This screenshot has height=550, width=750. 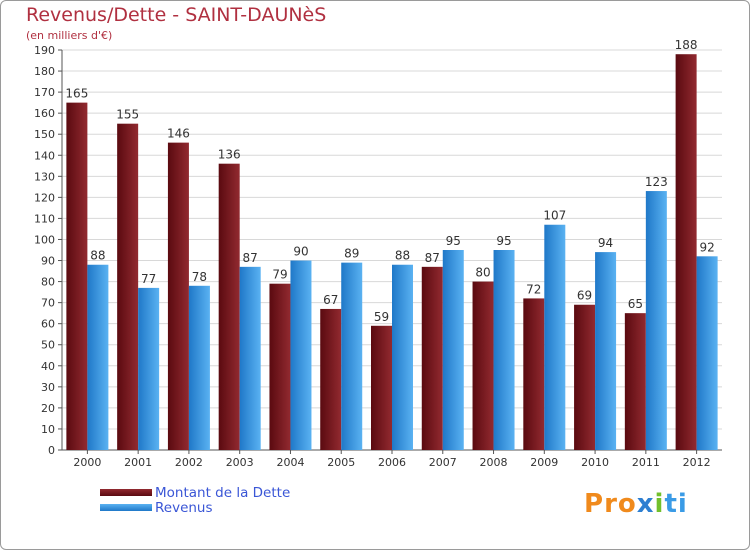 I want to click on value-label: 78, so click(x=199, y=277).